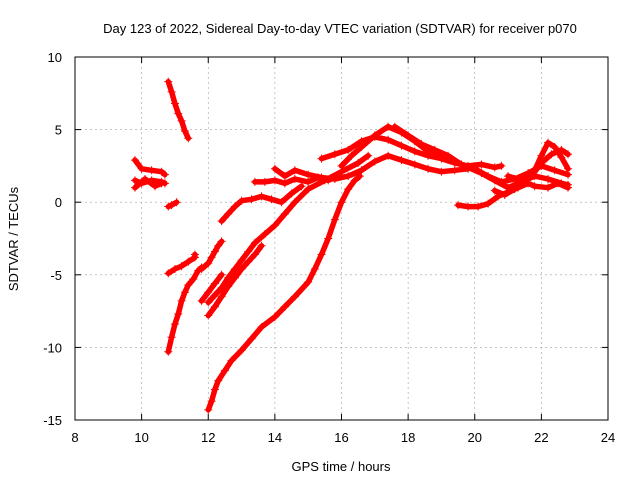  Describe the element at coordinates (141, 437) in the screenshot. I see `x-tick-label: 10` at that location.